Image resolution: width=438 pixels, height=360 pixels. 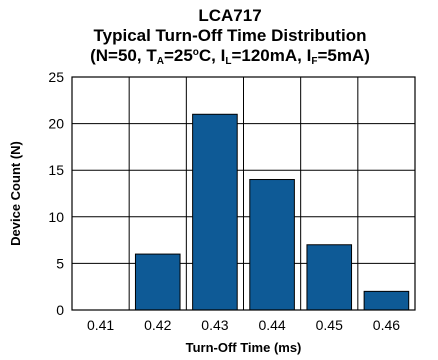 What do you see at coordinates (271, 325) in the screenshot?
I see `x-tick-label: 0.44` at bounding box center [271, 325].